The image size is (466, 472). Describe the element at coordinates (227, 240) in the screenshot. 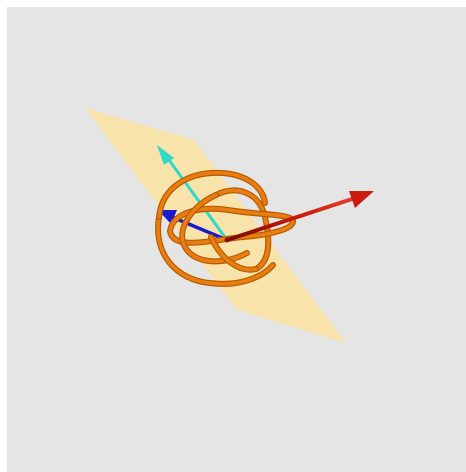

I see `origin-point` at that location.